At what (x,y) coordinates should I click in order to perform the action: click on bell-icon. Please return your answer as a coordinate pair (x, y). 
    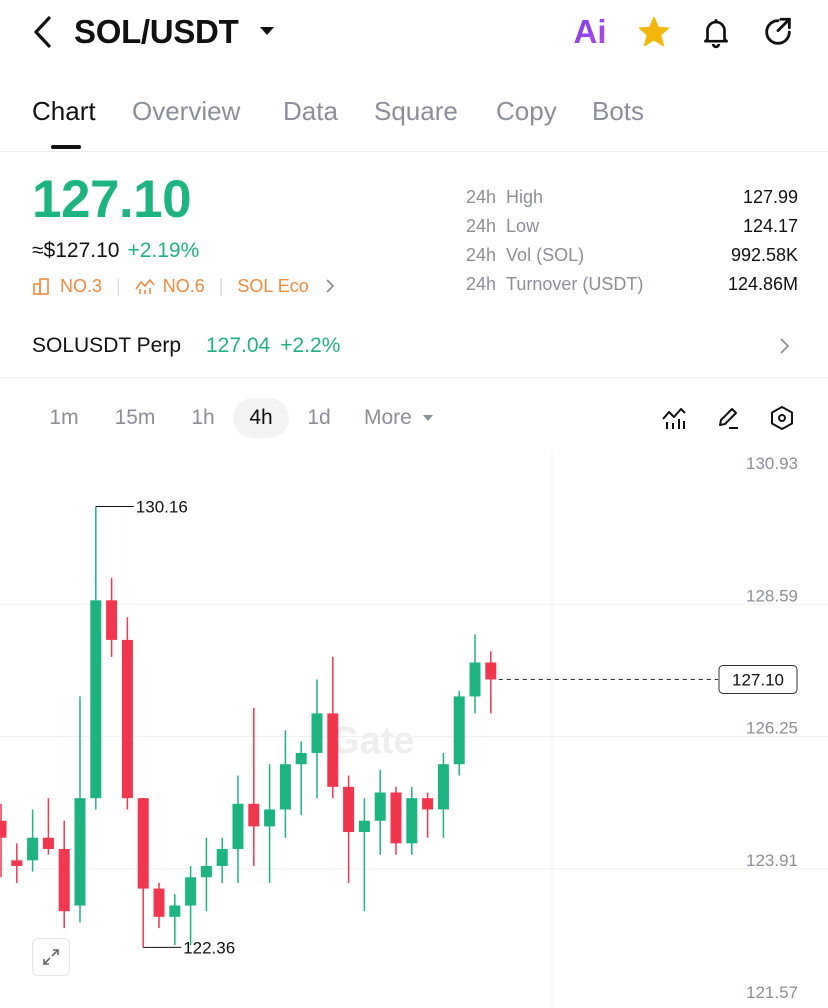
    Looking at the image, I should click on (716, 32).